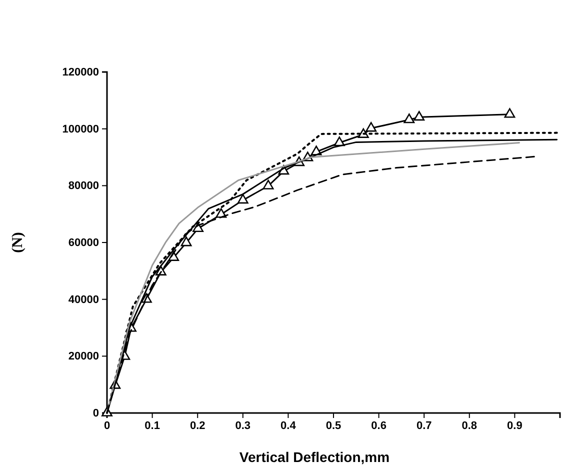  I want to click on y-axis-title: (N), so click(18, 242).